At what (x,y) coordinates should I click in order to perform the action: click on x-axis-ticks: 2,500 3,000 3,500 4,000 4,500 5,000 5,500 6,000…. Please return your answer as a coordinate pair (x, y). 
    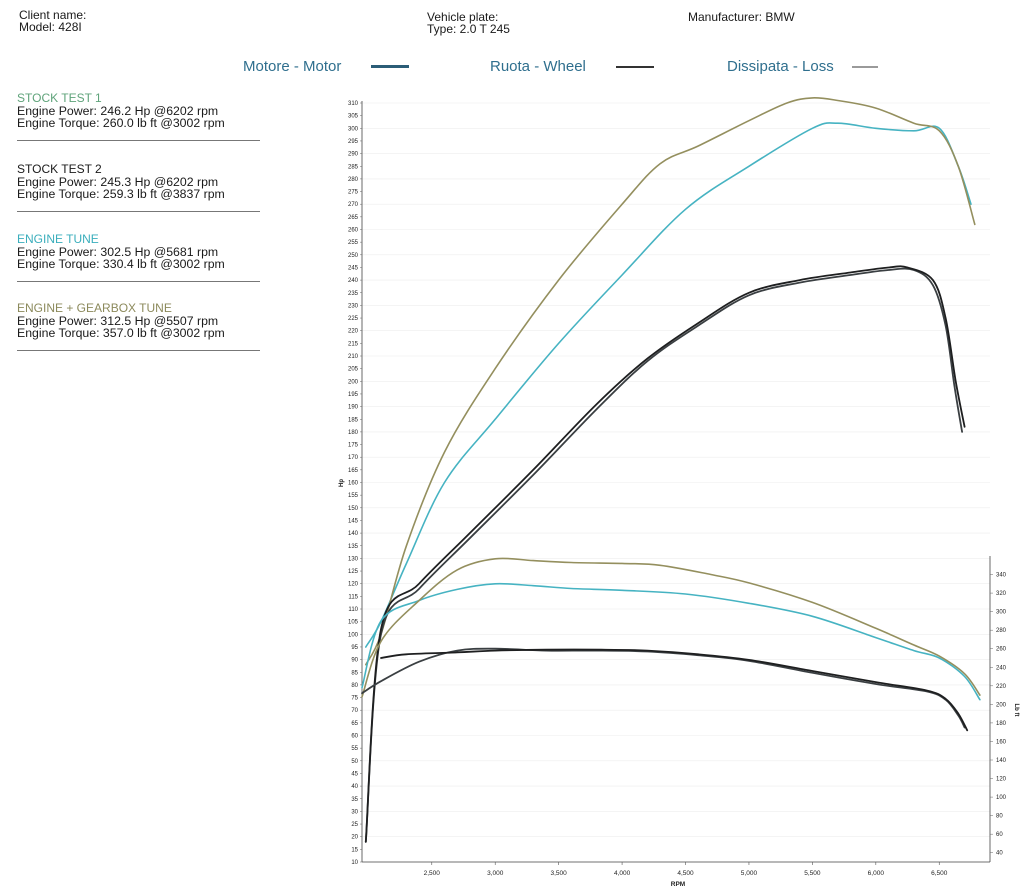
    Looking at the image, I should click on (686, 869).